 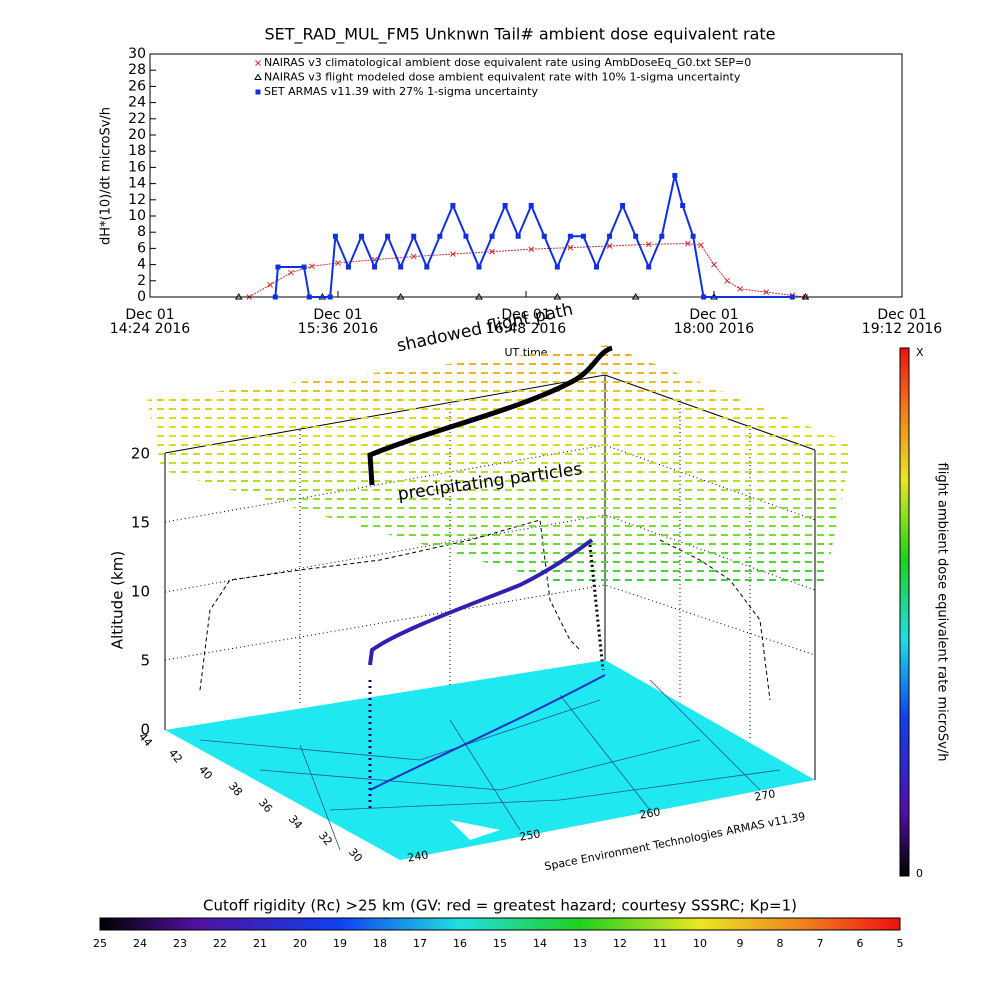 What do you see at coordinates (140, 454) in the screenshot?
I see `altitude-tick: 20` at bounding box center [140, 454].